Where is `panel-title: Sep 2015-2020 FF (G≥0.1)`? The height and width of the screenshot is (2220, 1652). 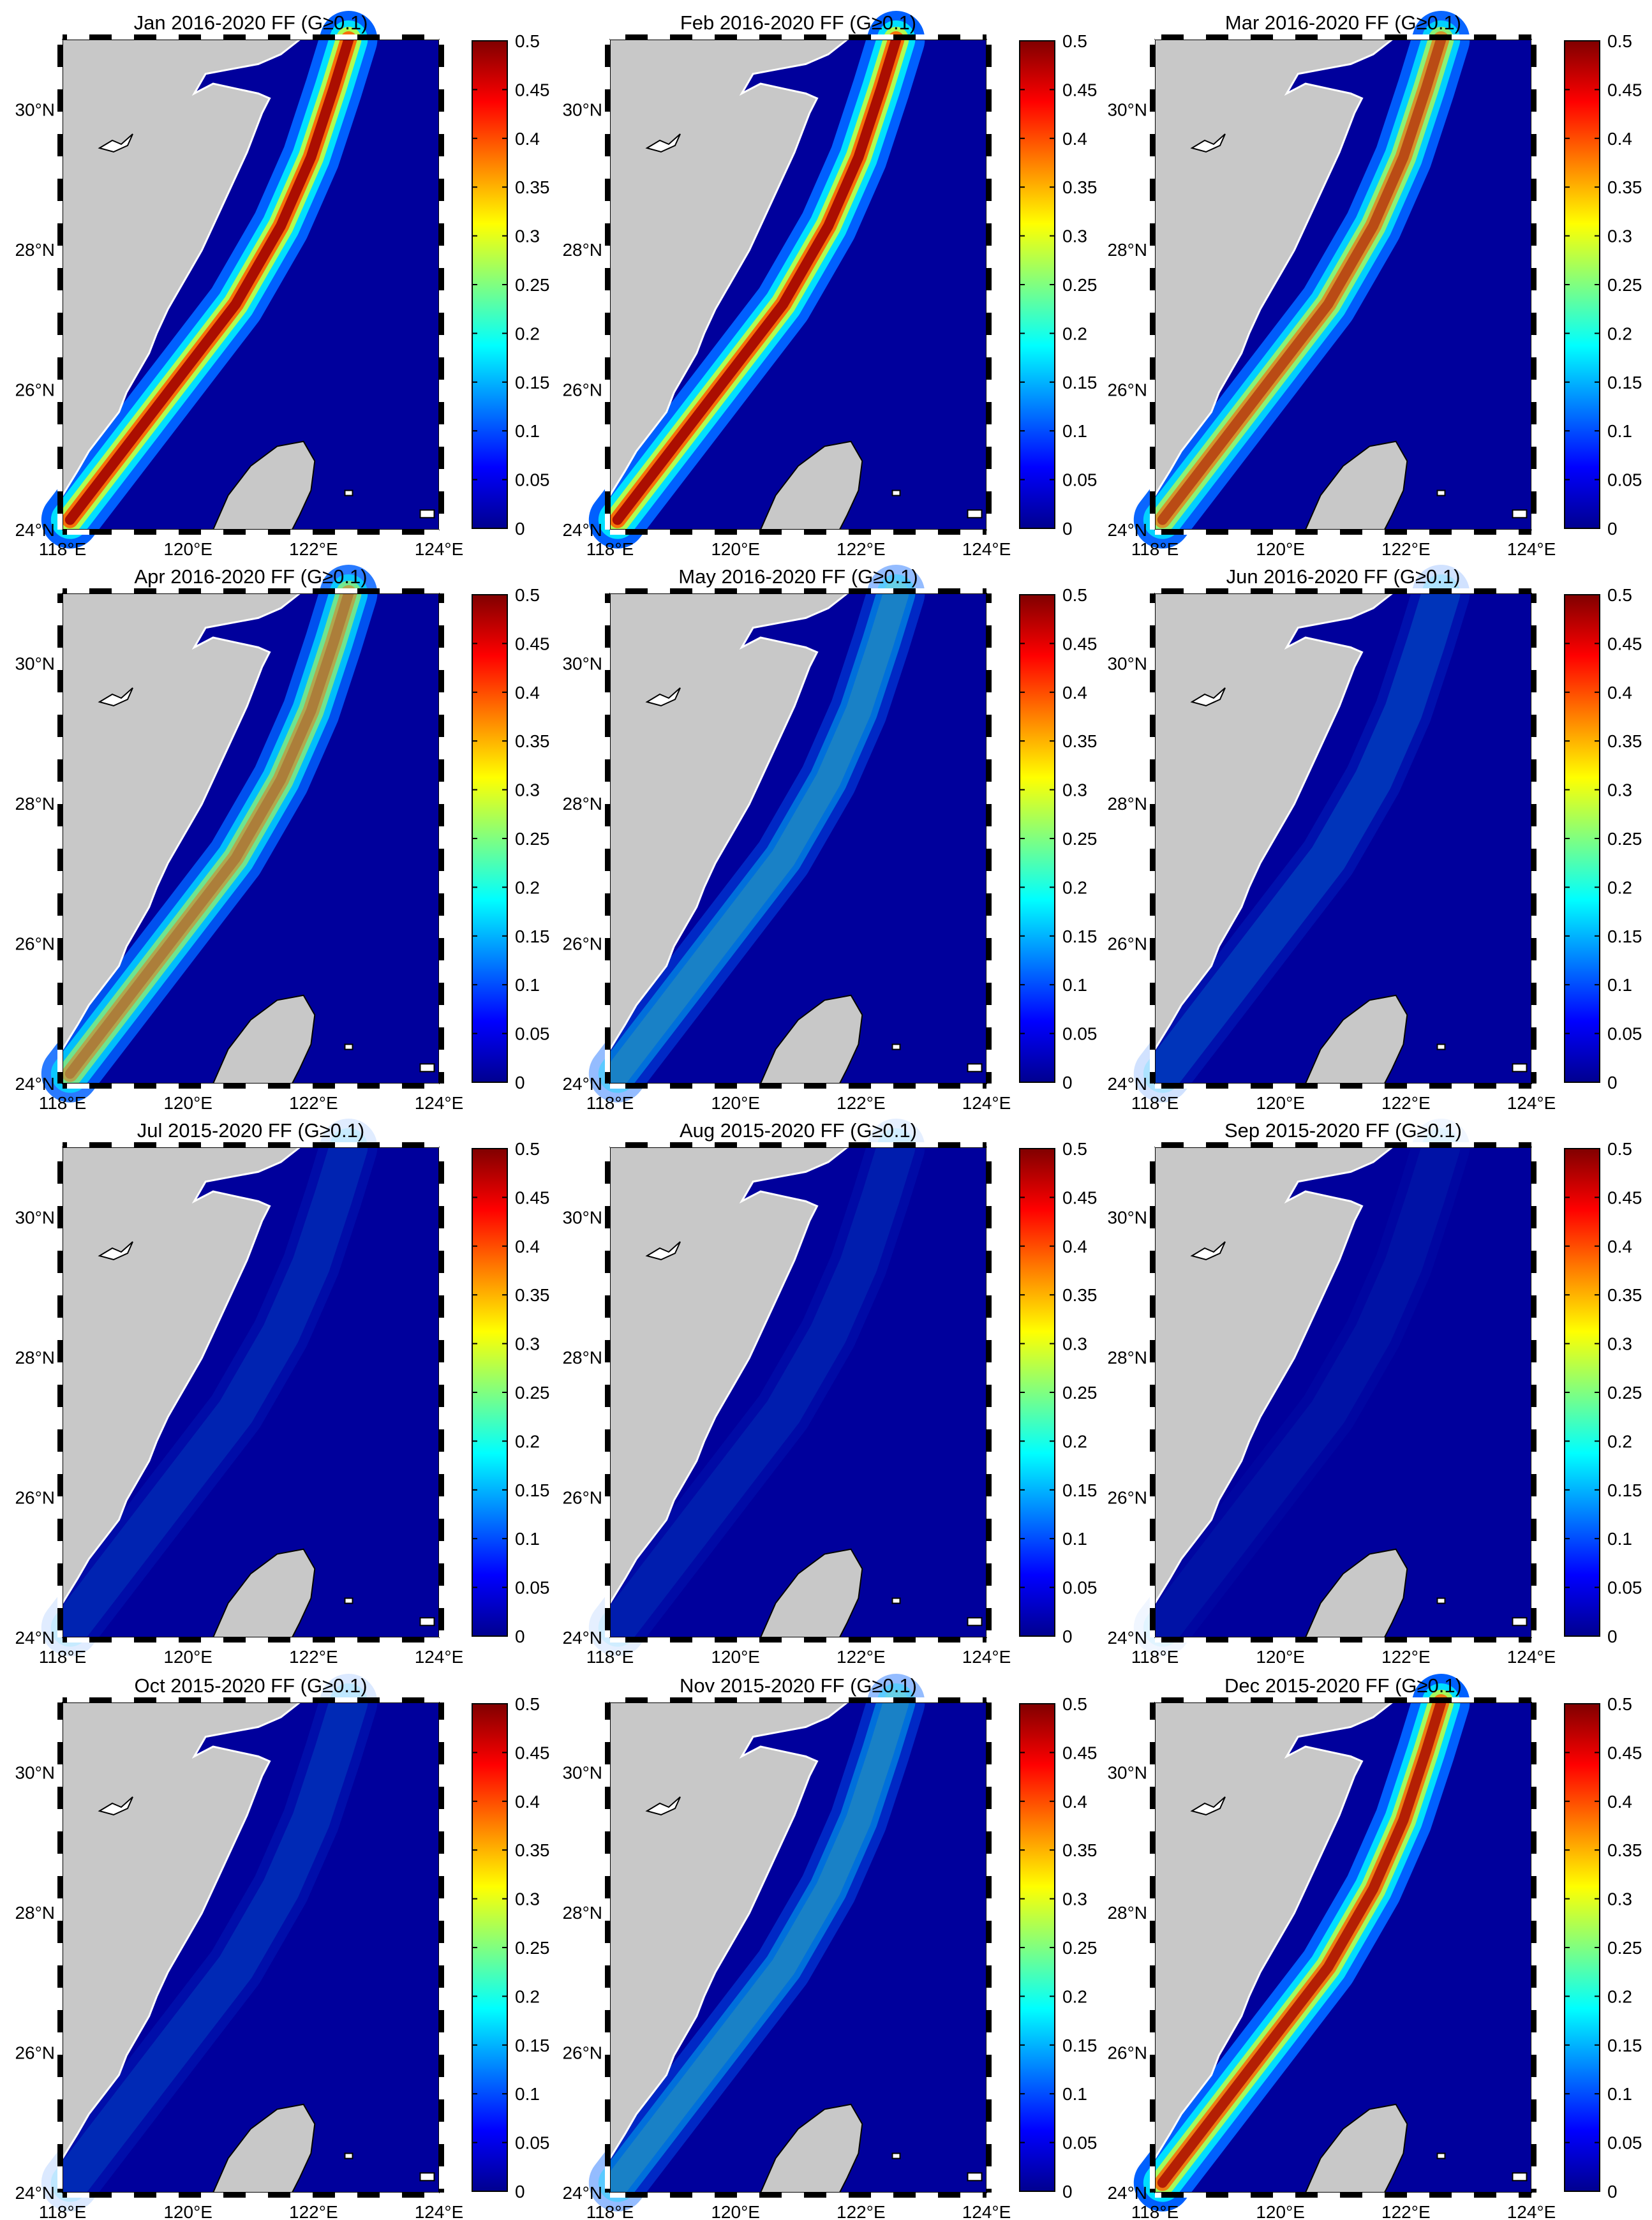 panel-title: Sep 2015-2020 FF (G≥0.1) is located at coordinates (1343, 1130).